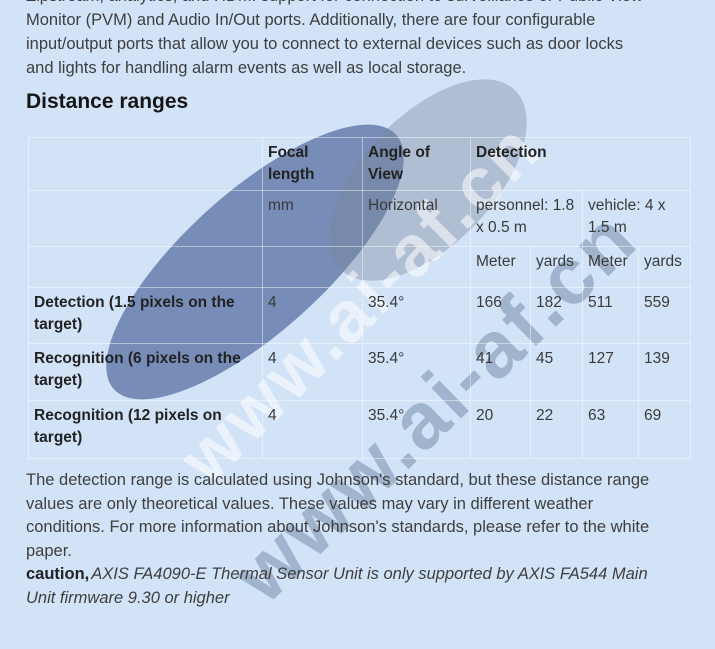 This screenshot has width=715, height=649. I want to click on cell-personnel-yards: 182, so click(556, 315).